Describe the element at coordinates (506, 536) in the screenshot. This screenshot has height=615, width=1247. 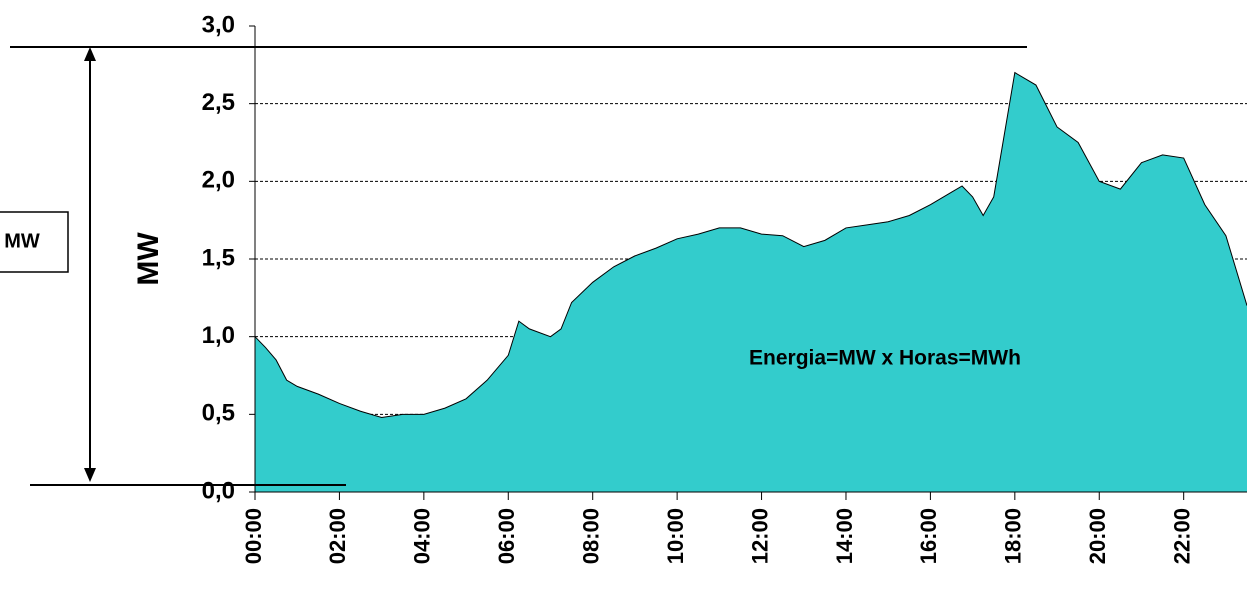
I see `x-tick-label: 06:00` at that location.